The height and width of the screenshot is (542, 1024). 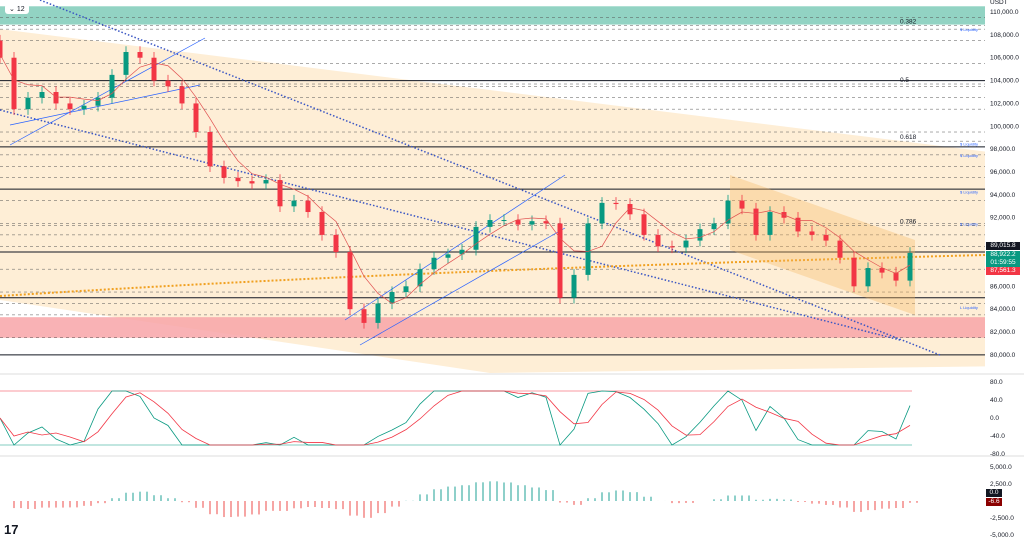 I want to click on rising-channel-line, so click(x=107, y=91).